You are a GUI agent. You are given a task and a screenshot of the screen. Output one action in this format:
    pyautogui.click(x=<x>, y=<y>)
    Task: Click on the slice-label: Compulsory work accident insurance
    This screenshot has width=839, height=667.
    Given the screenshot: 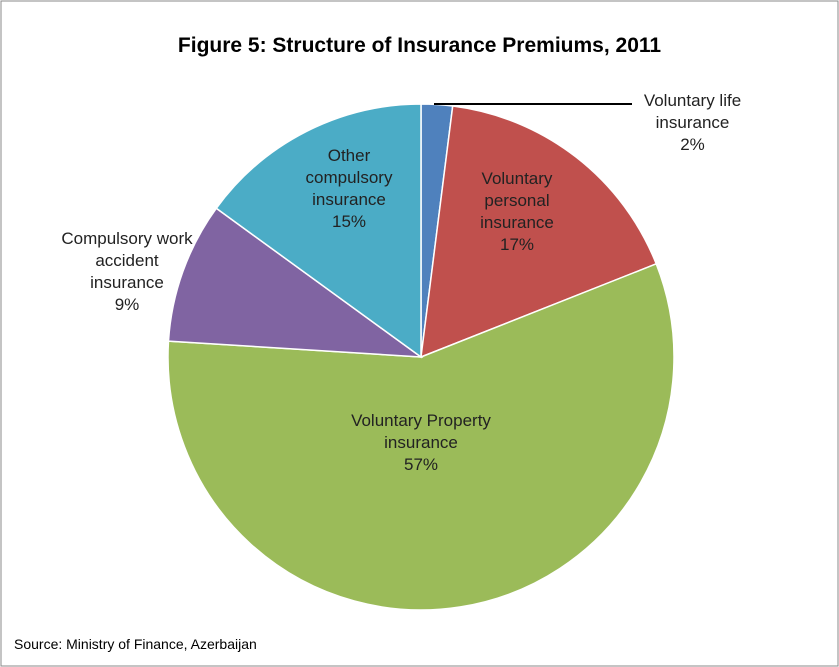 What is the action you would take?
    pyautogui.click(x=127, y=260)
    